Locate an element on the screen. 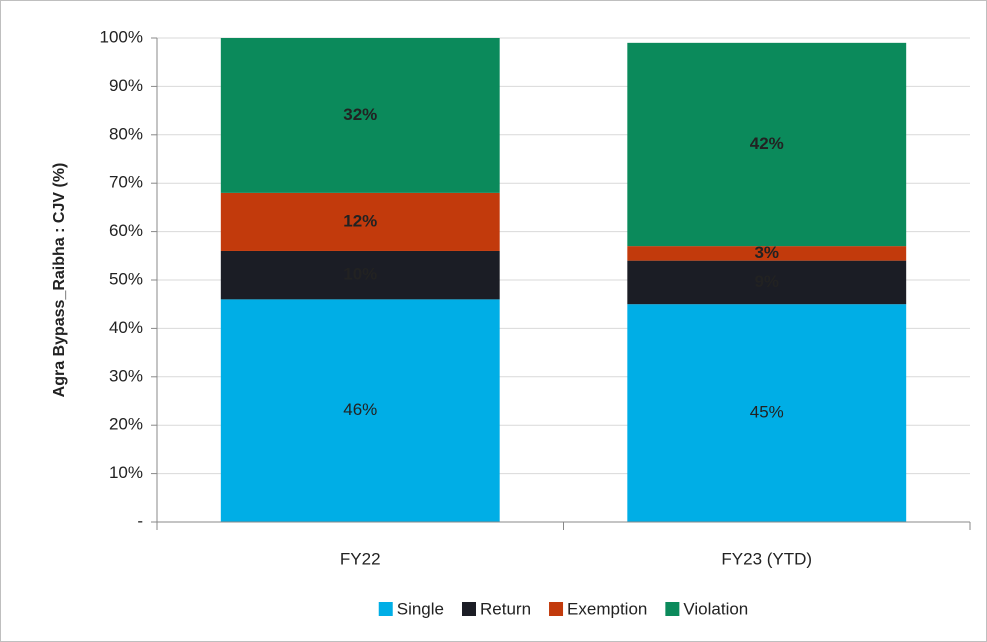  y-tick-label: 30% is located at coordinates (126, 375).